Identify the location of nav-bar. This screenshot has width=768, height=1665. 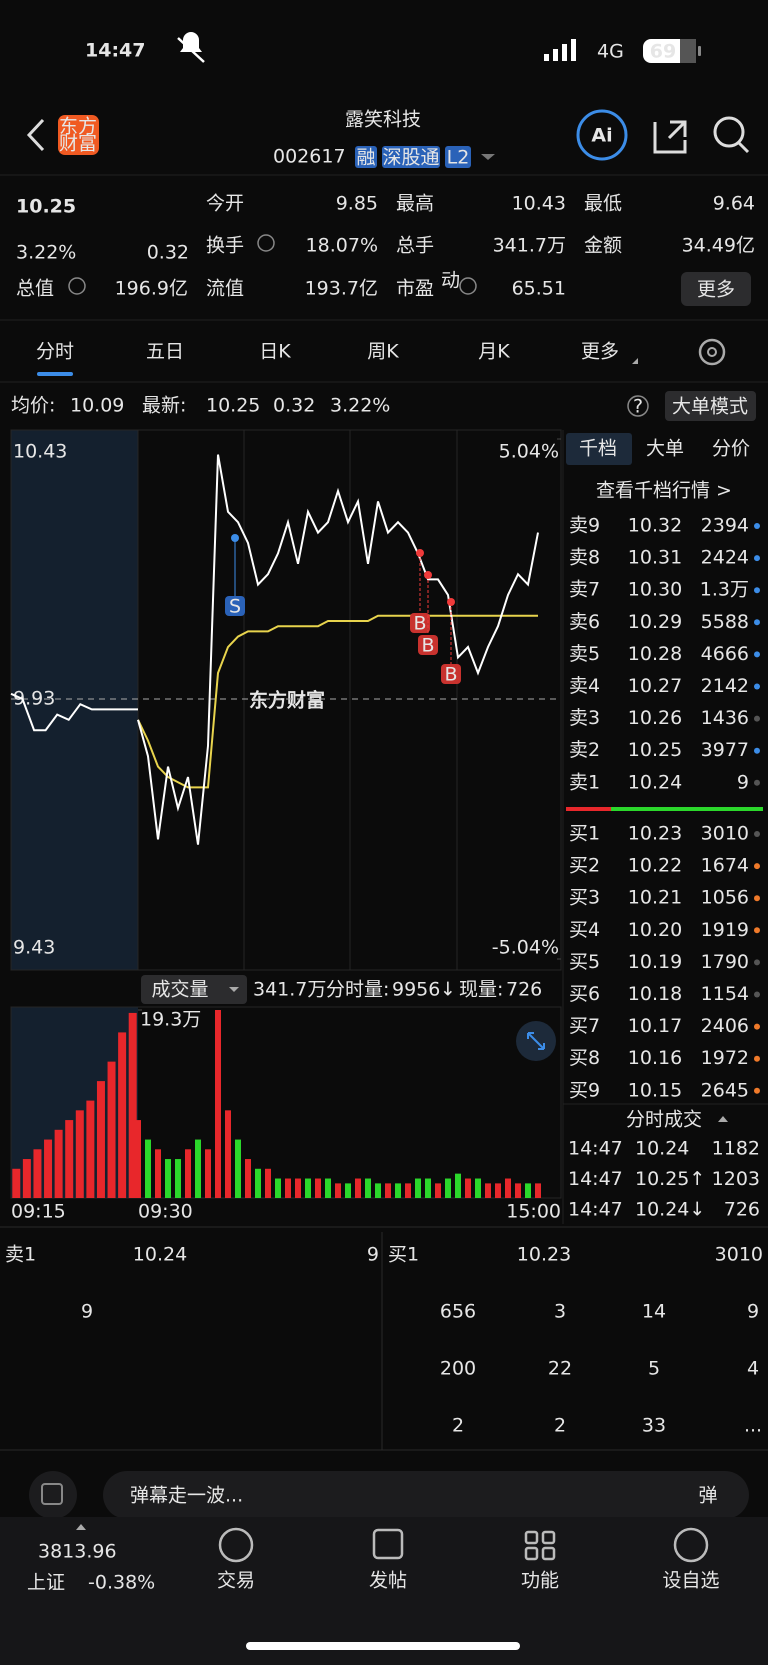
(384, 1591).